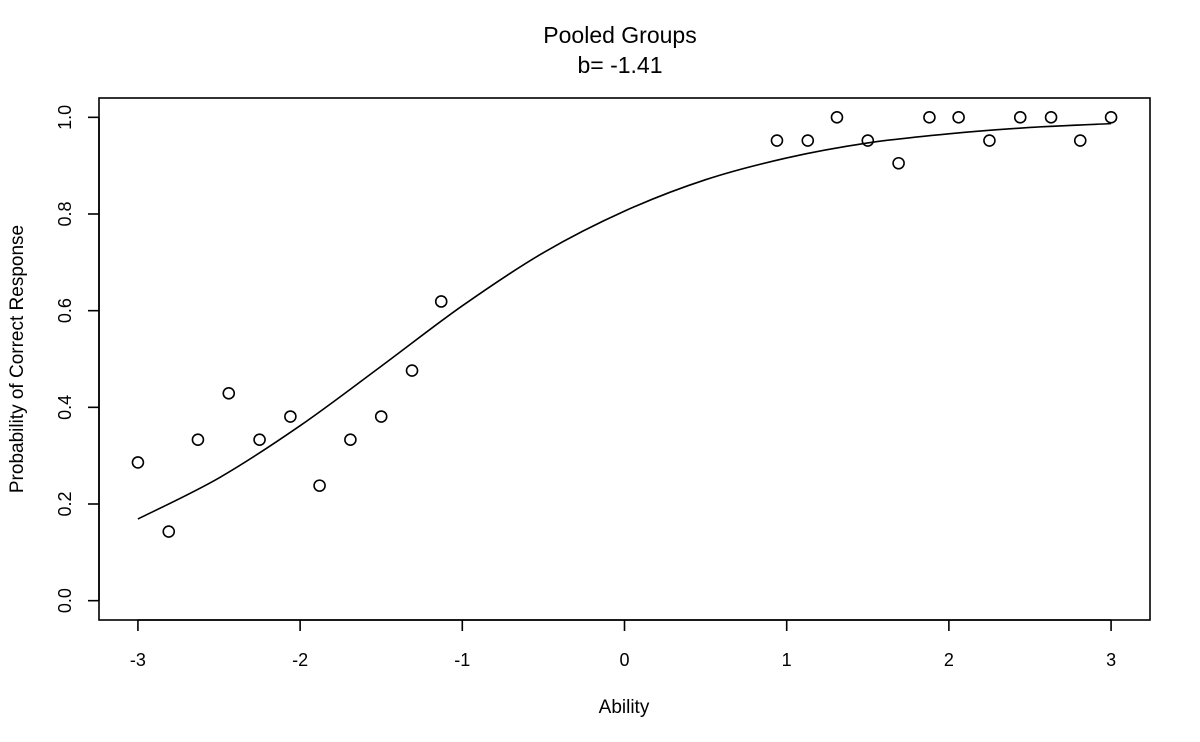  What do you see at coordinates (65, 503) in the screenshot?
I see `y-tick-label: 0.2` at bounding box center [65, 503].